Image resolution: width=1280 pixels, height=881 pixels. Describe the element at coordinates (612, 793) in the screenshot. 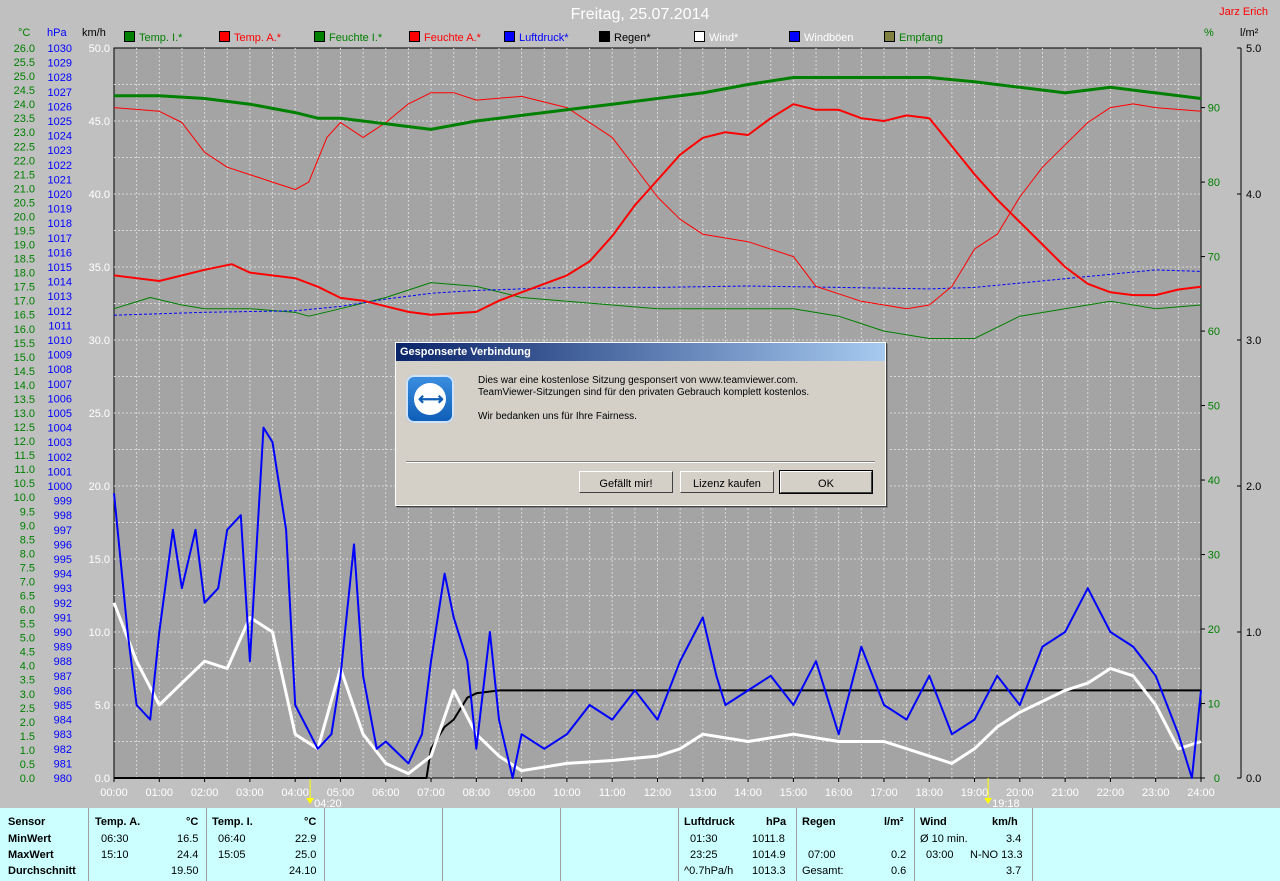

I see `x-tick-label: 11:00` at that location.